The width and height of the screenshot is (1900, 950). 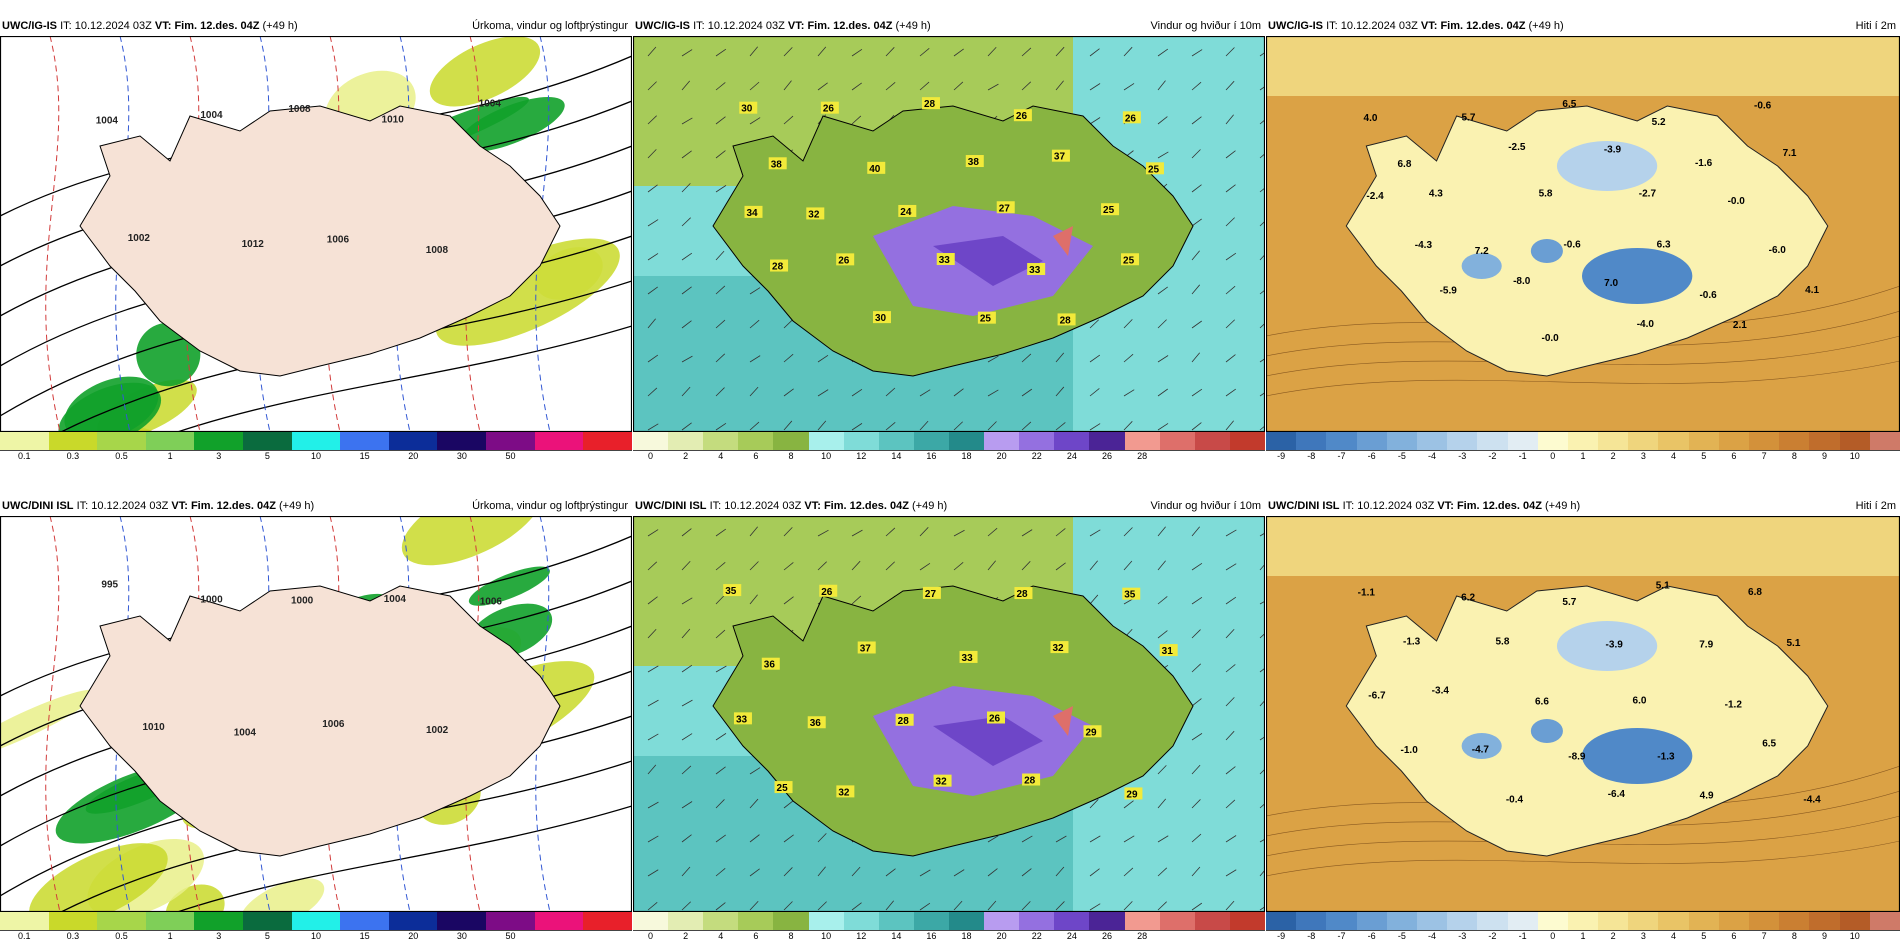 I want to click on colorbar-tick-label: 6, so click(x=756, y=456).